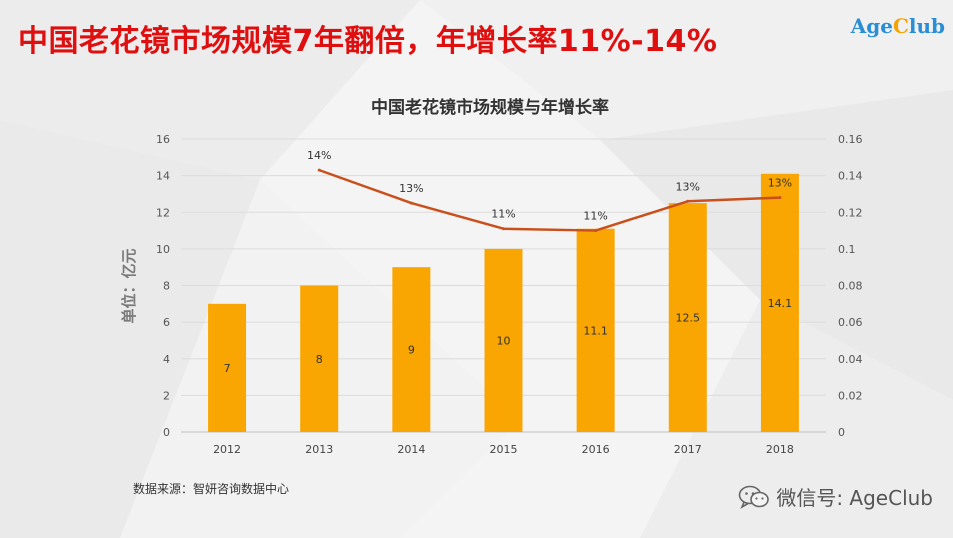 The height and width of the screenshot is (538, 953). I want to click on y-right-tick-label: 0.1, so click(847, 249).